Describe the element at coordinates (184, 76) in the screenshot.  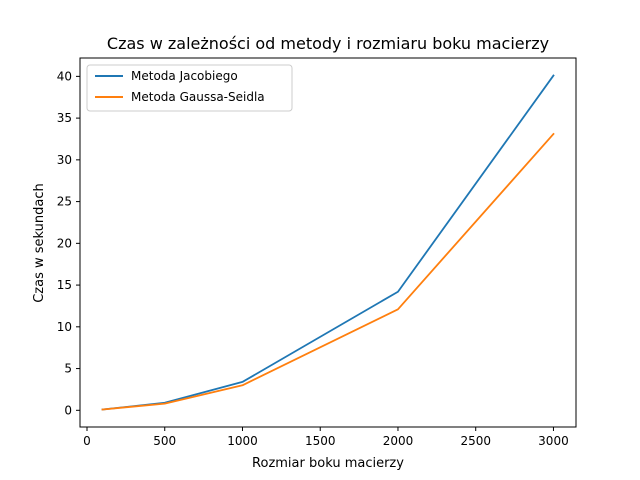
I see `legend-label-jacobi: Metoda Jacobiego` at that location.